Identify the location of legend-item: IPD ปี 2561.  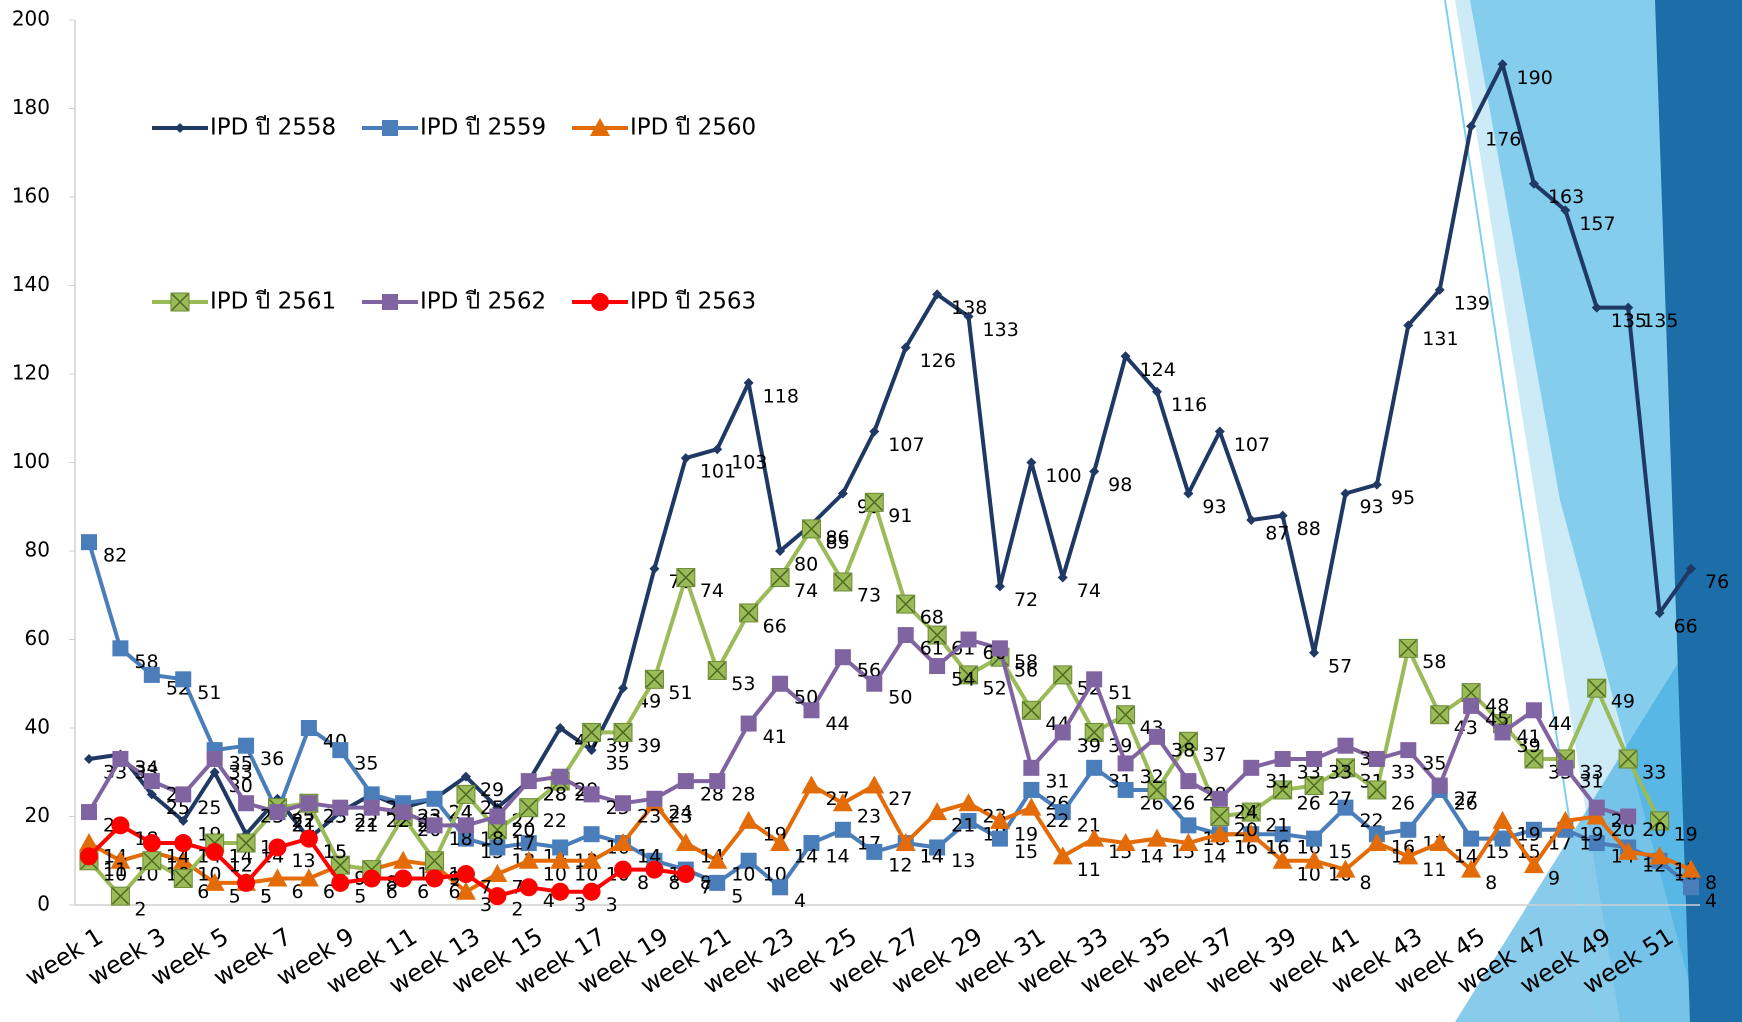
(244, 302).